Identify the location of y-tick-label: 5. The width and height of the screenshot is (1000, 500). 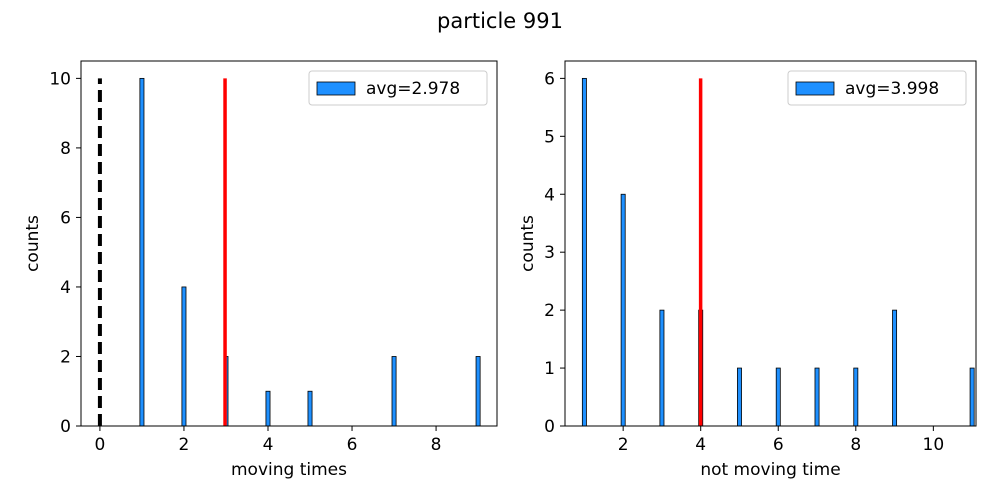
(549, 137).